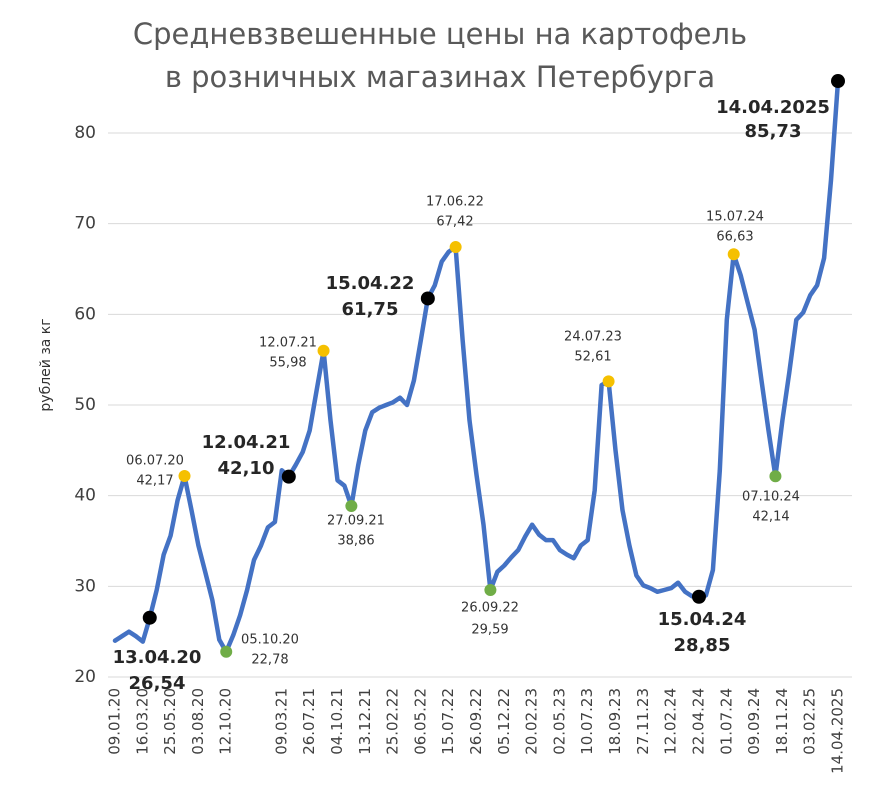 The height and width of the screenshot is (801, 879). I want to click on y-tick-label: 40, so click(85, 496).